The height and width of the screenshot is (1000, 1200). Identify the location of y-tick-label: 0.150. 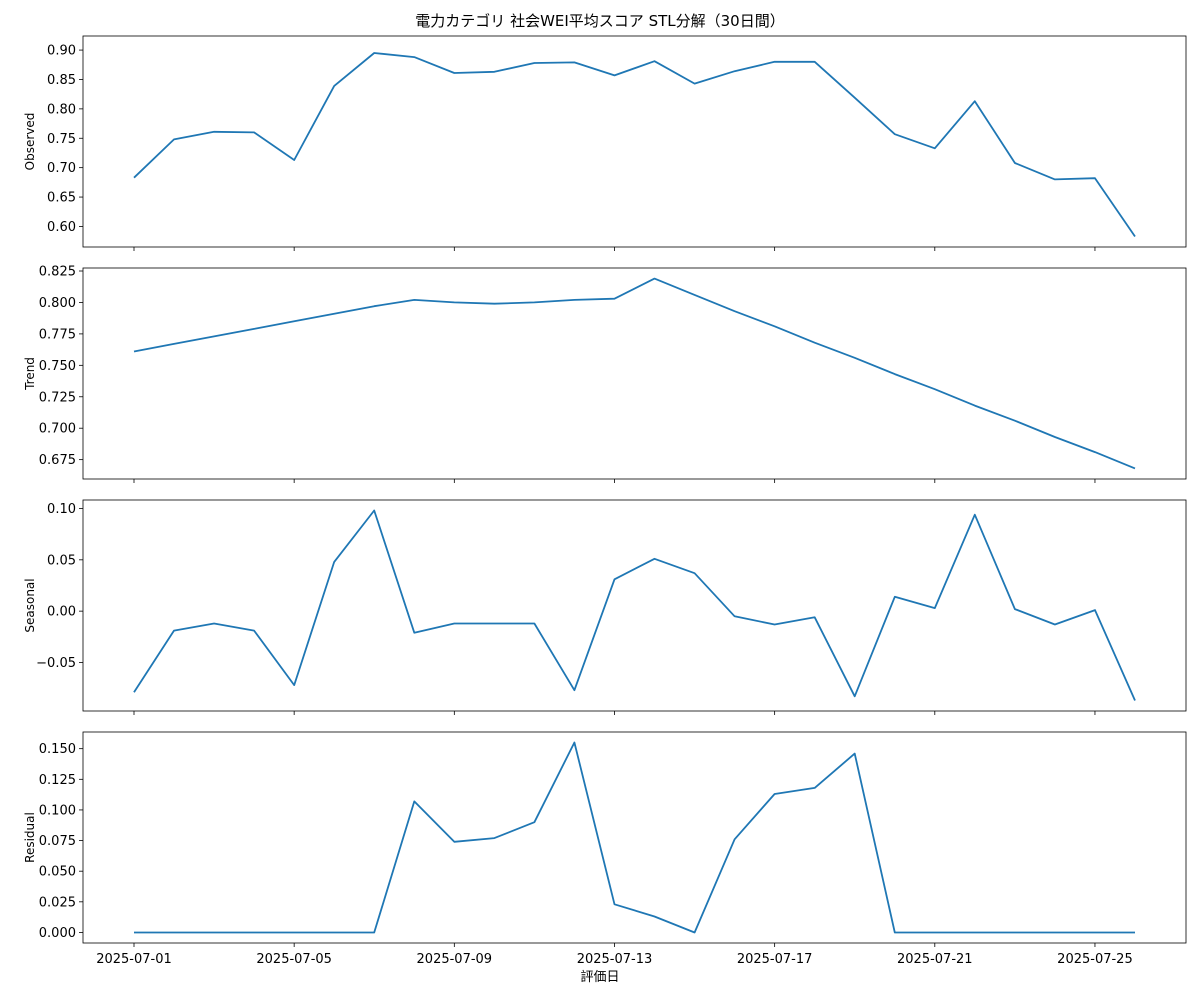
(57, 749).